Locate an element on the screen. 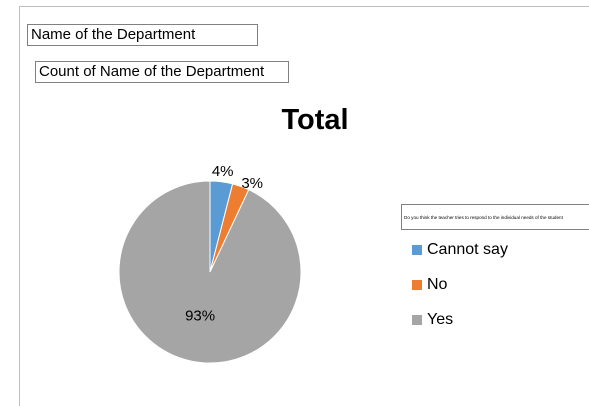  data-label-yes: 93% is located at coordinates (200, 315).